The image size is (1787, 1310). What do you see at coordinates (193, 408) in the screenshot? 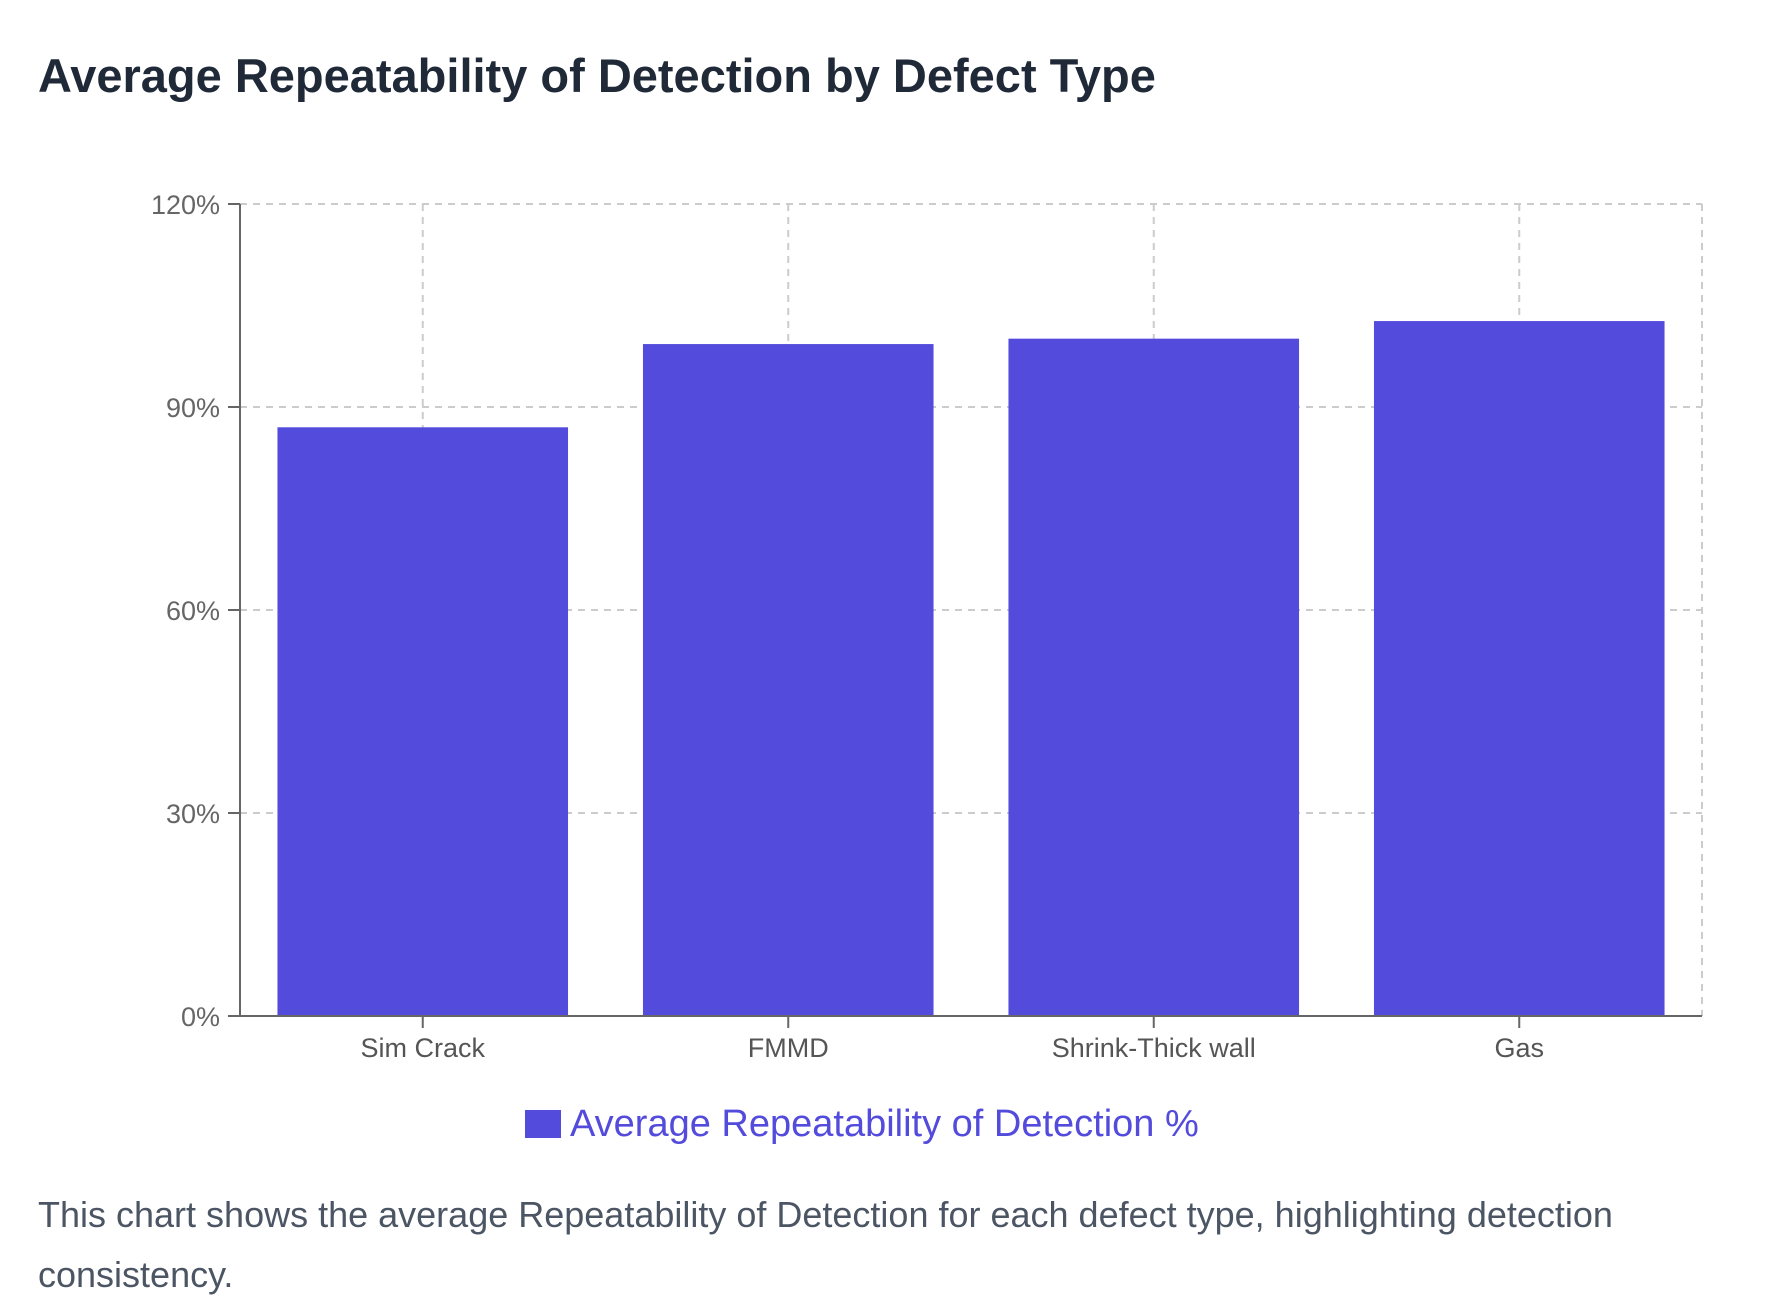
I see `y-tick-label: 90%` at bounding box center [193, 408].